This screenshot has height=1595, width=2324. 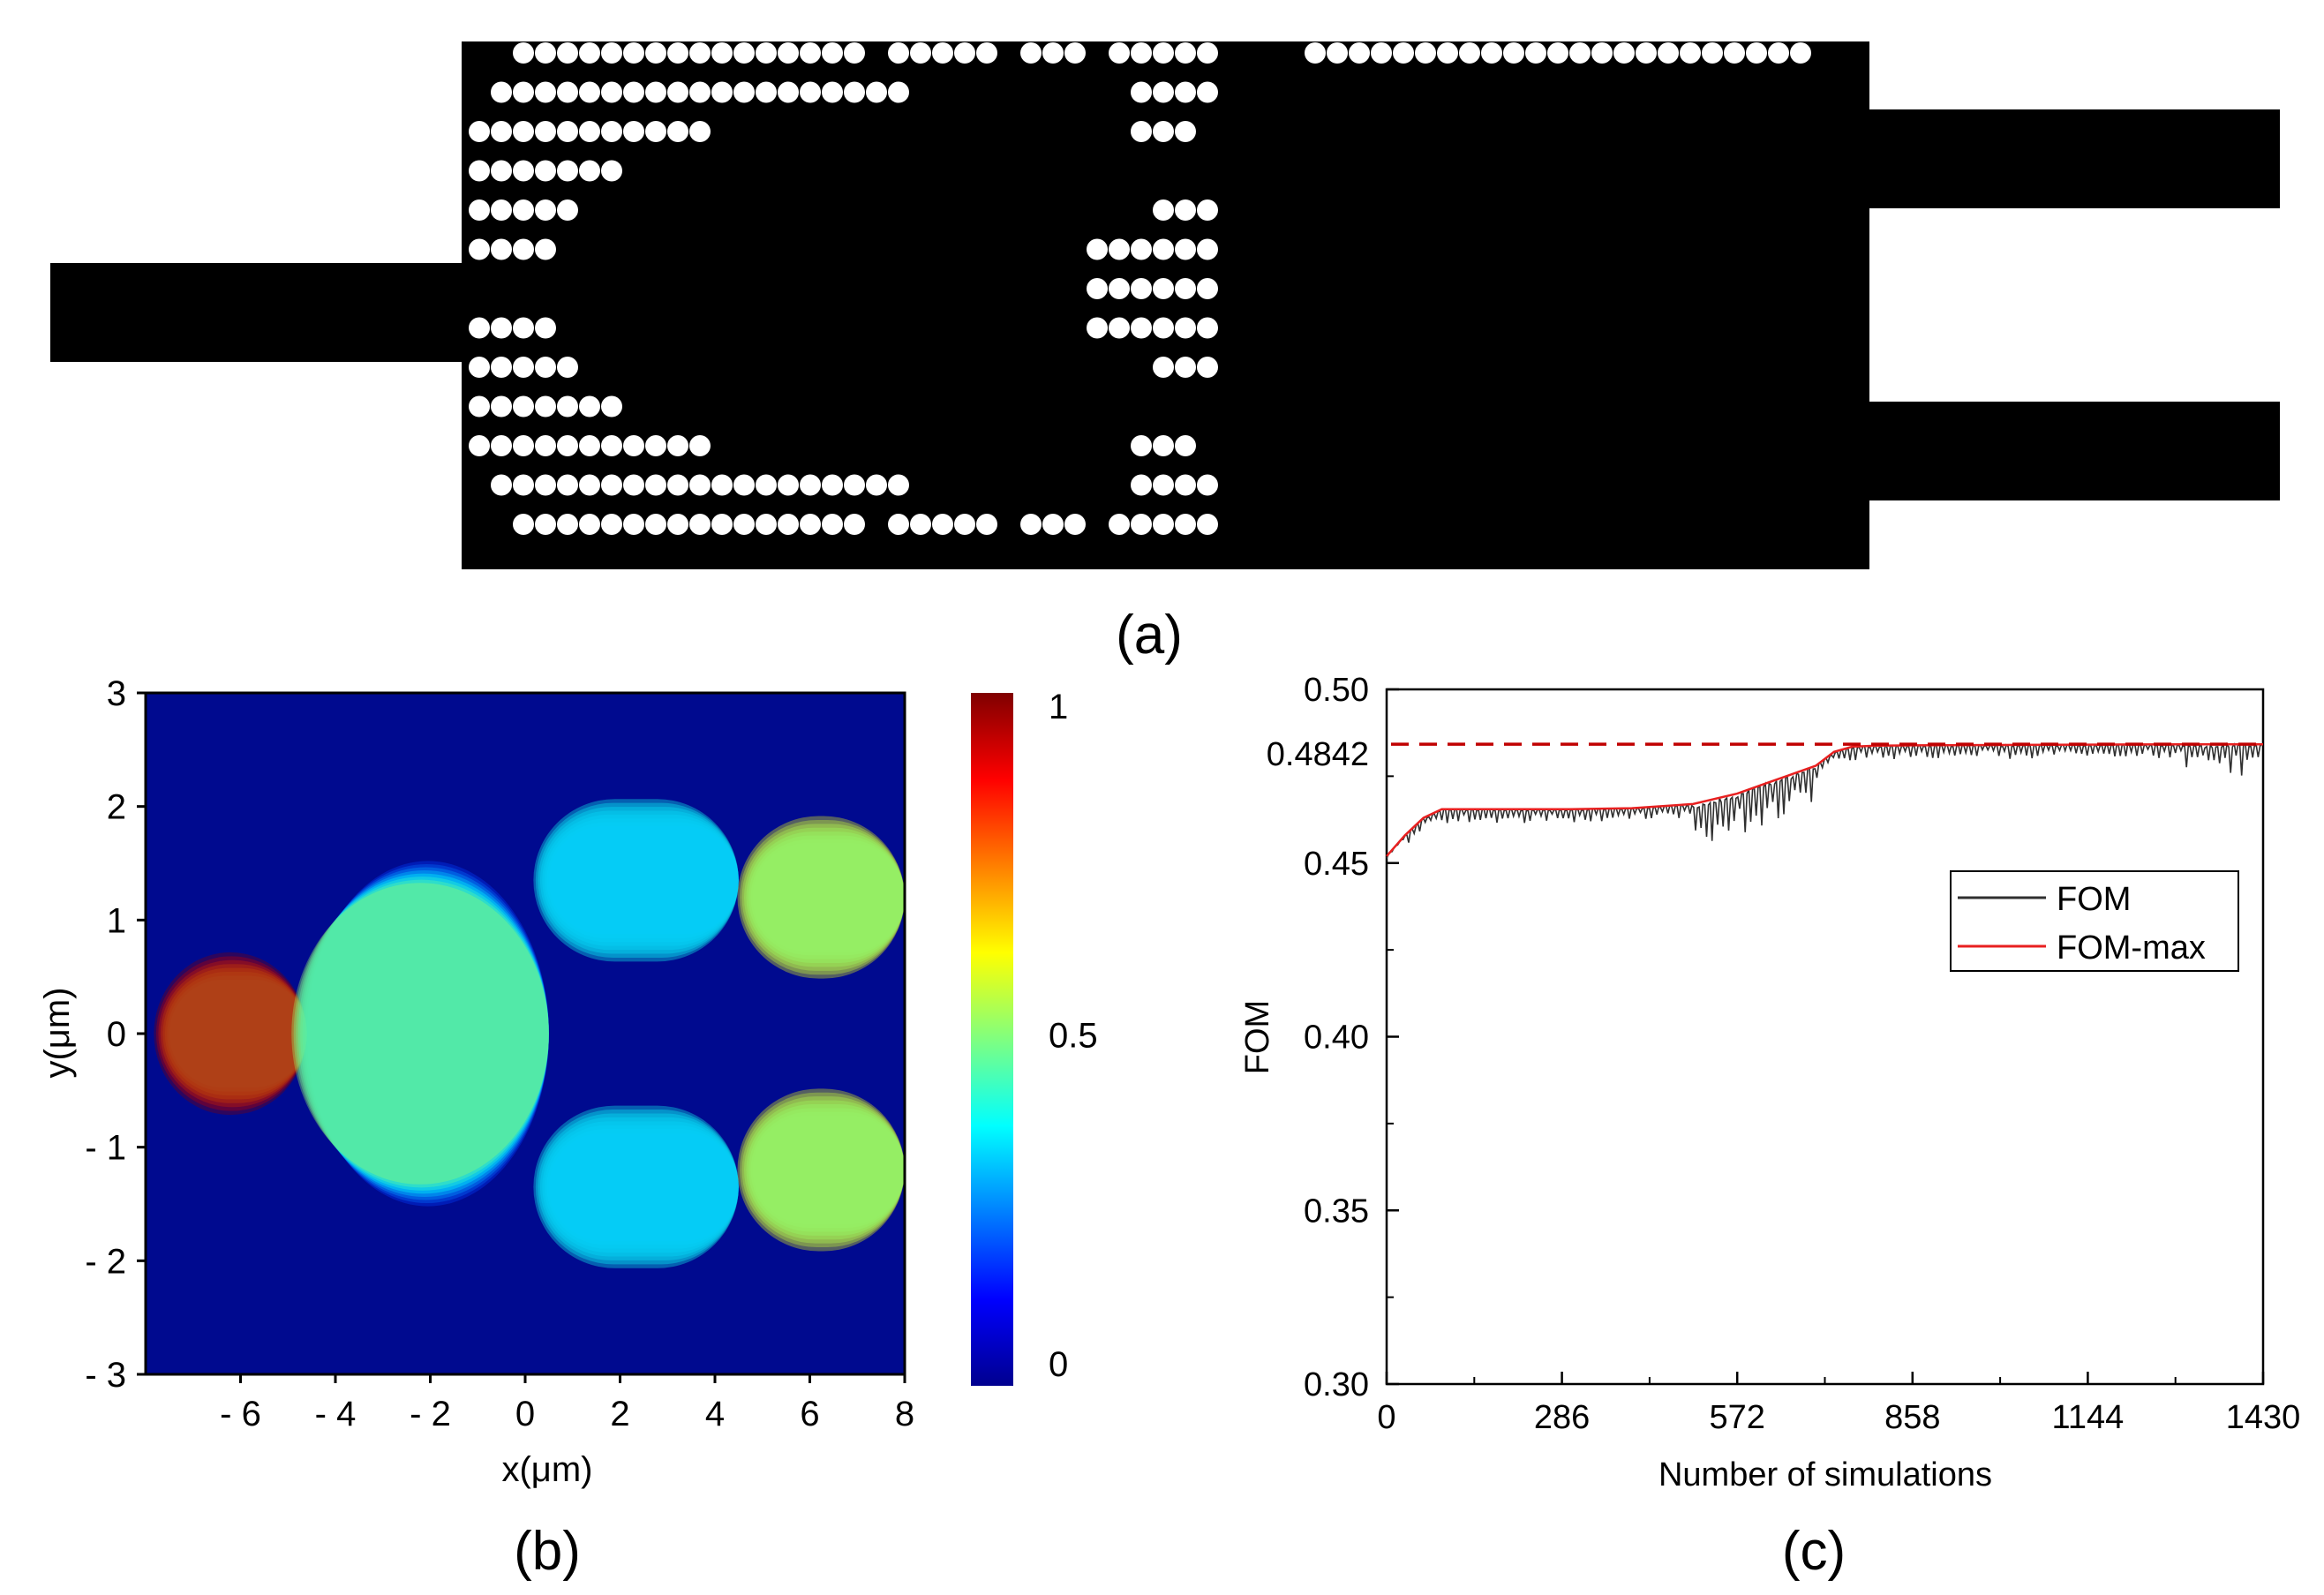 I want to click on y-axis-label-b: y(μm), so click(x=57, y=1032).